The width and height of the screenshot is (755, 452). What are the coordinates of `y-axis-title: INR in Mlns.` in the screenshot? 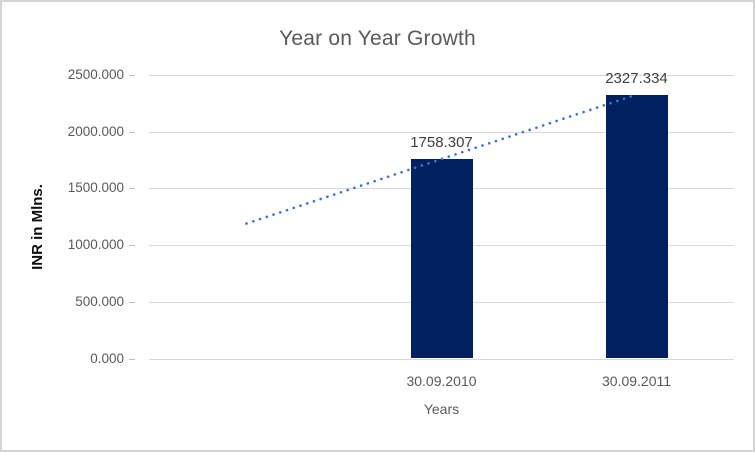 It's located at (37, 227).